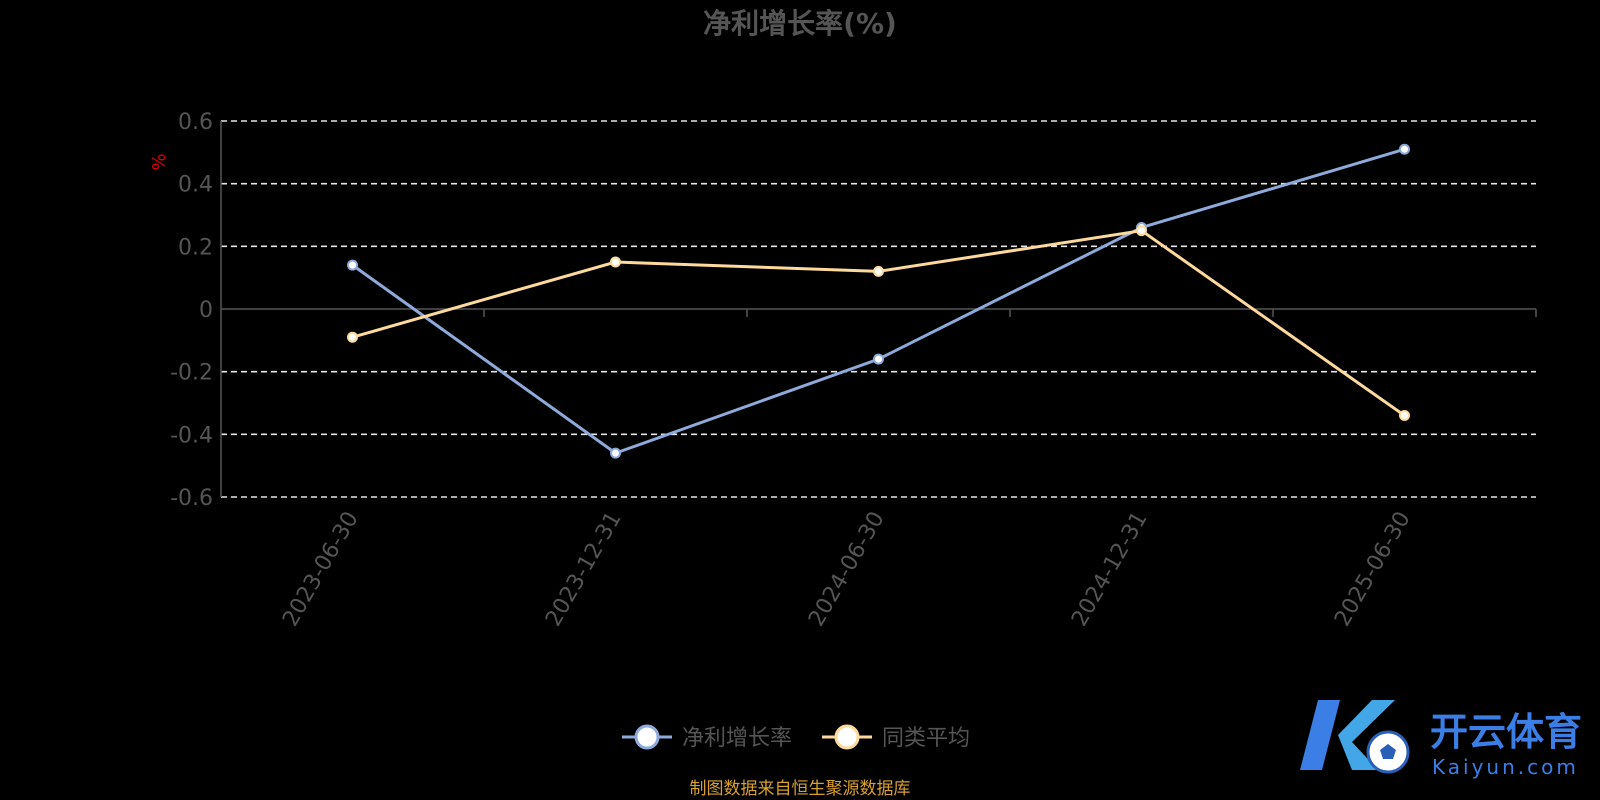 The width and height of the screenshot is (1600, 800). I want to click on y-tick-label: 0, so click(206, 310).